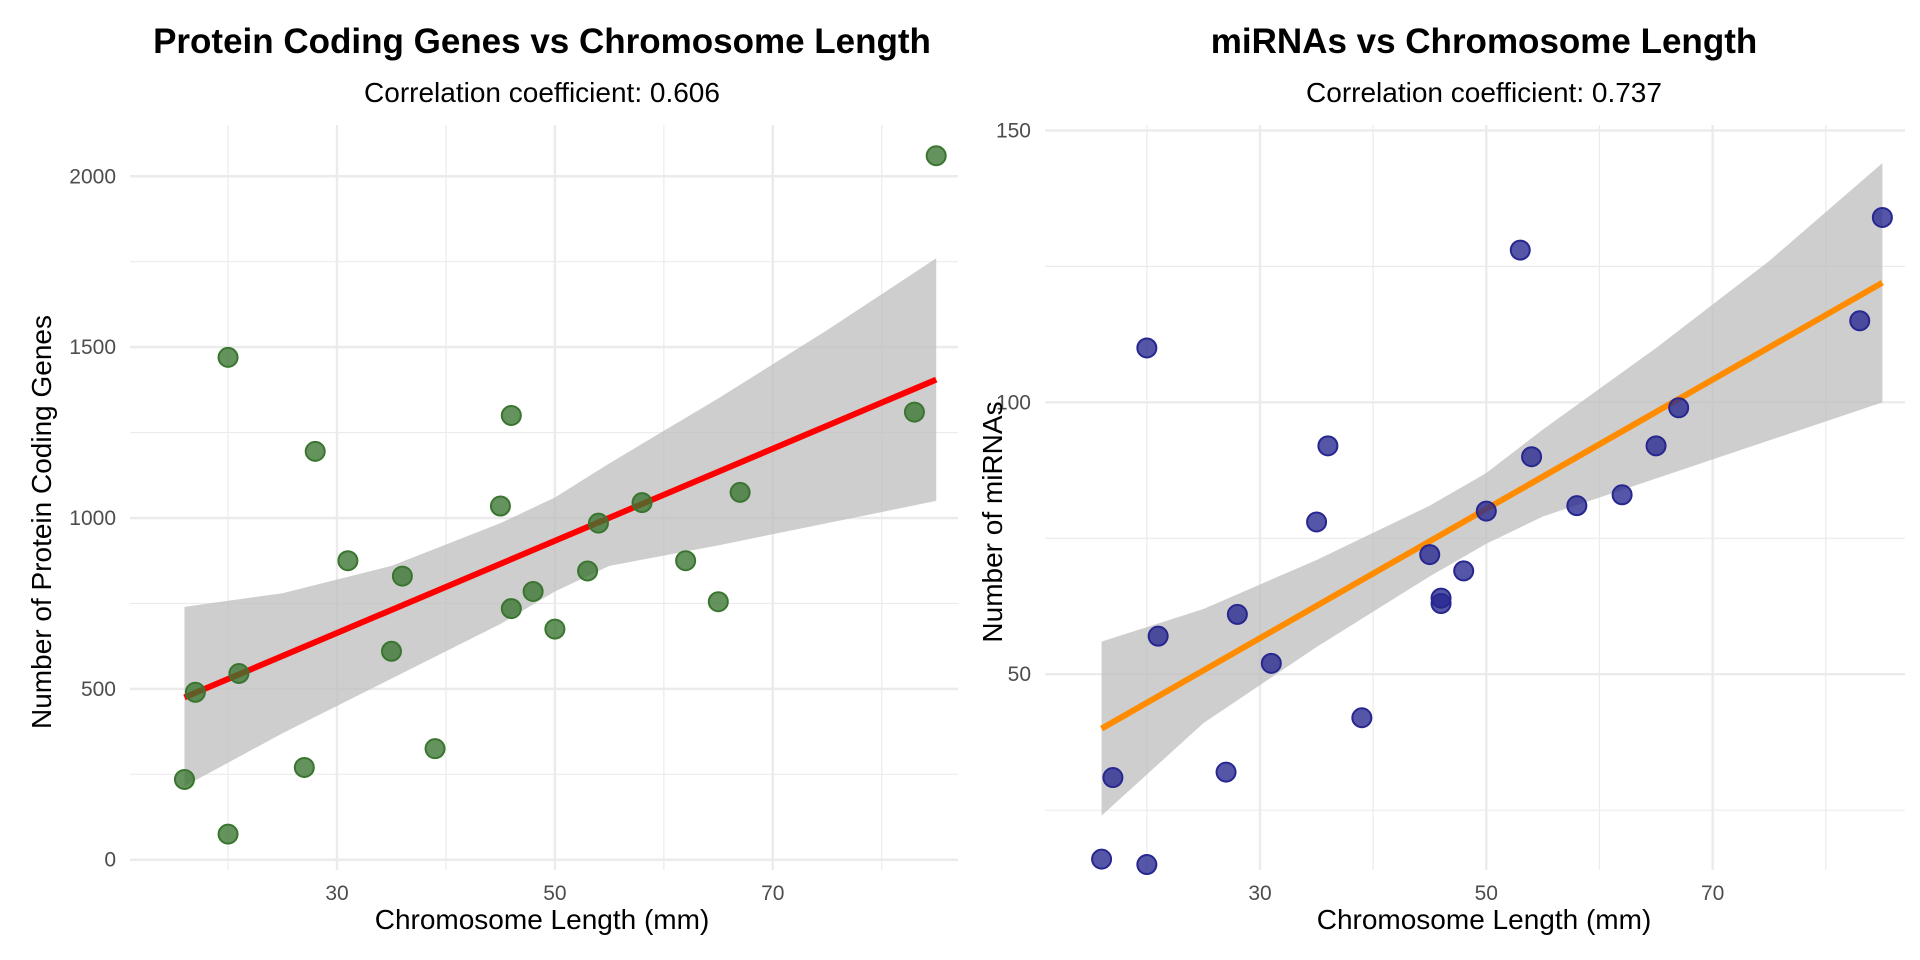  Describe the element at coordinates (92, 176) in the screenshot. I see `y-tick-label: 2000` at that location.